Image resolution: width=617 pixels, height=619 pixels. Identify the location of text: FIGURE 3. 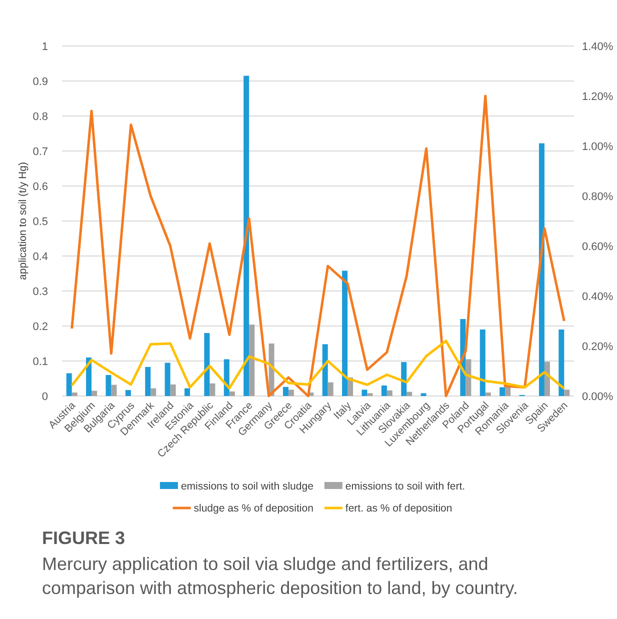
(84, 538).